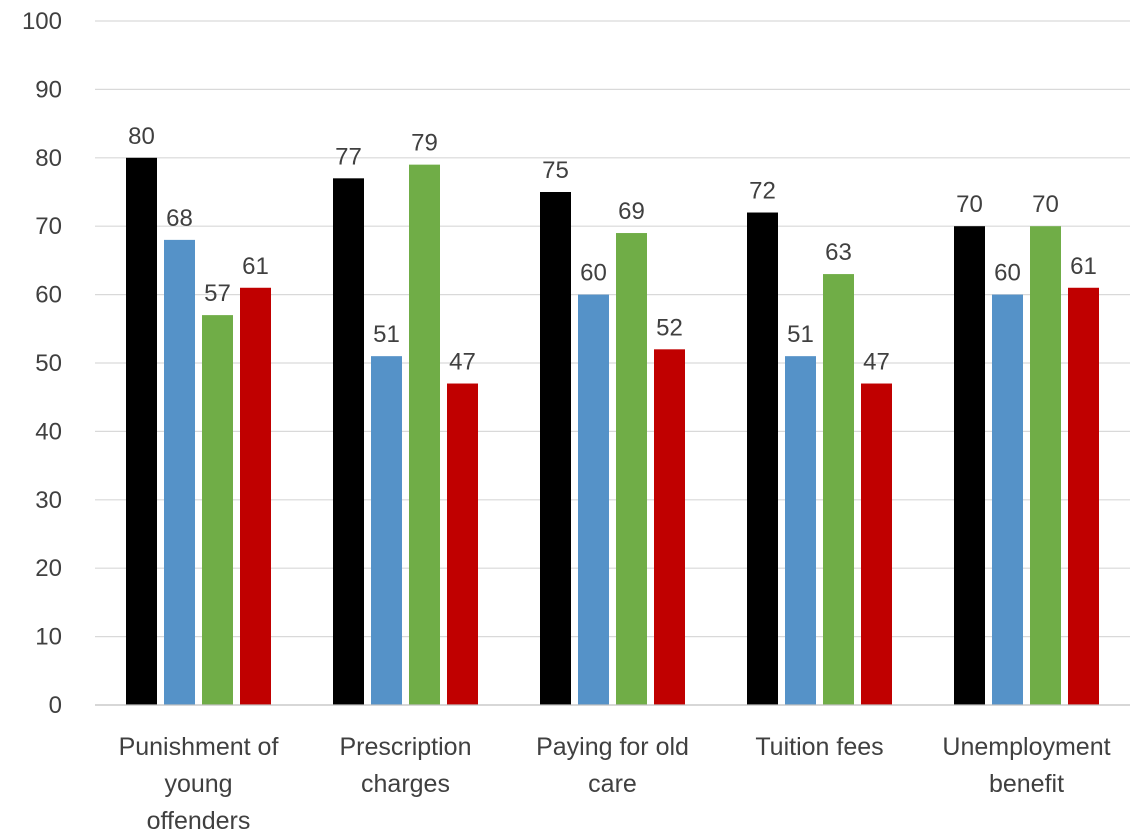 This screenshot has width=1138, height=836. I want to click on data-label: 75, so click(555, 170).